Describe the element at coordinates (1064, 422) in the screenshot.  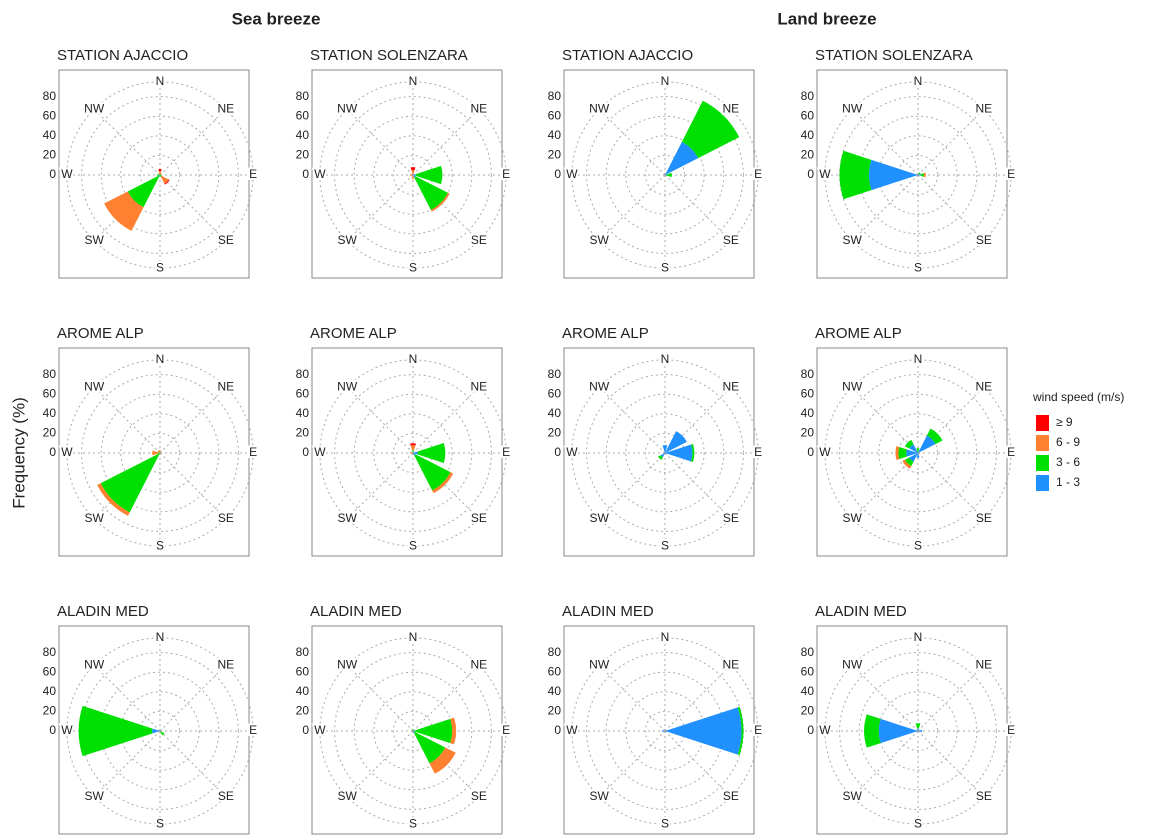
I see `legend-label: ≥ 9` at that location.